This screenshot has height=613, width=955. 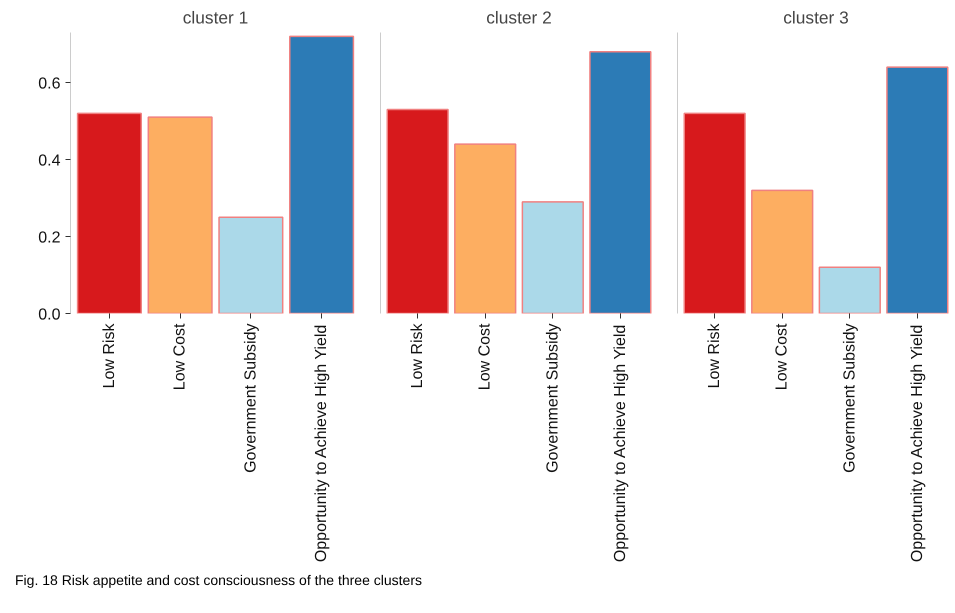 What do you see at coordinates (49, 315) in the screenshot?
I see `y-tick-label: 0.0` at bounding box center [49, 315].